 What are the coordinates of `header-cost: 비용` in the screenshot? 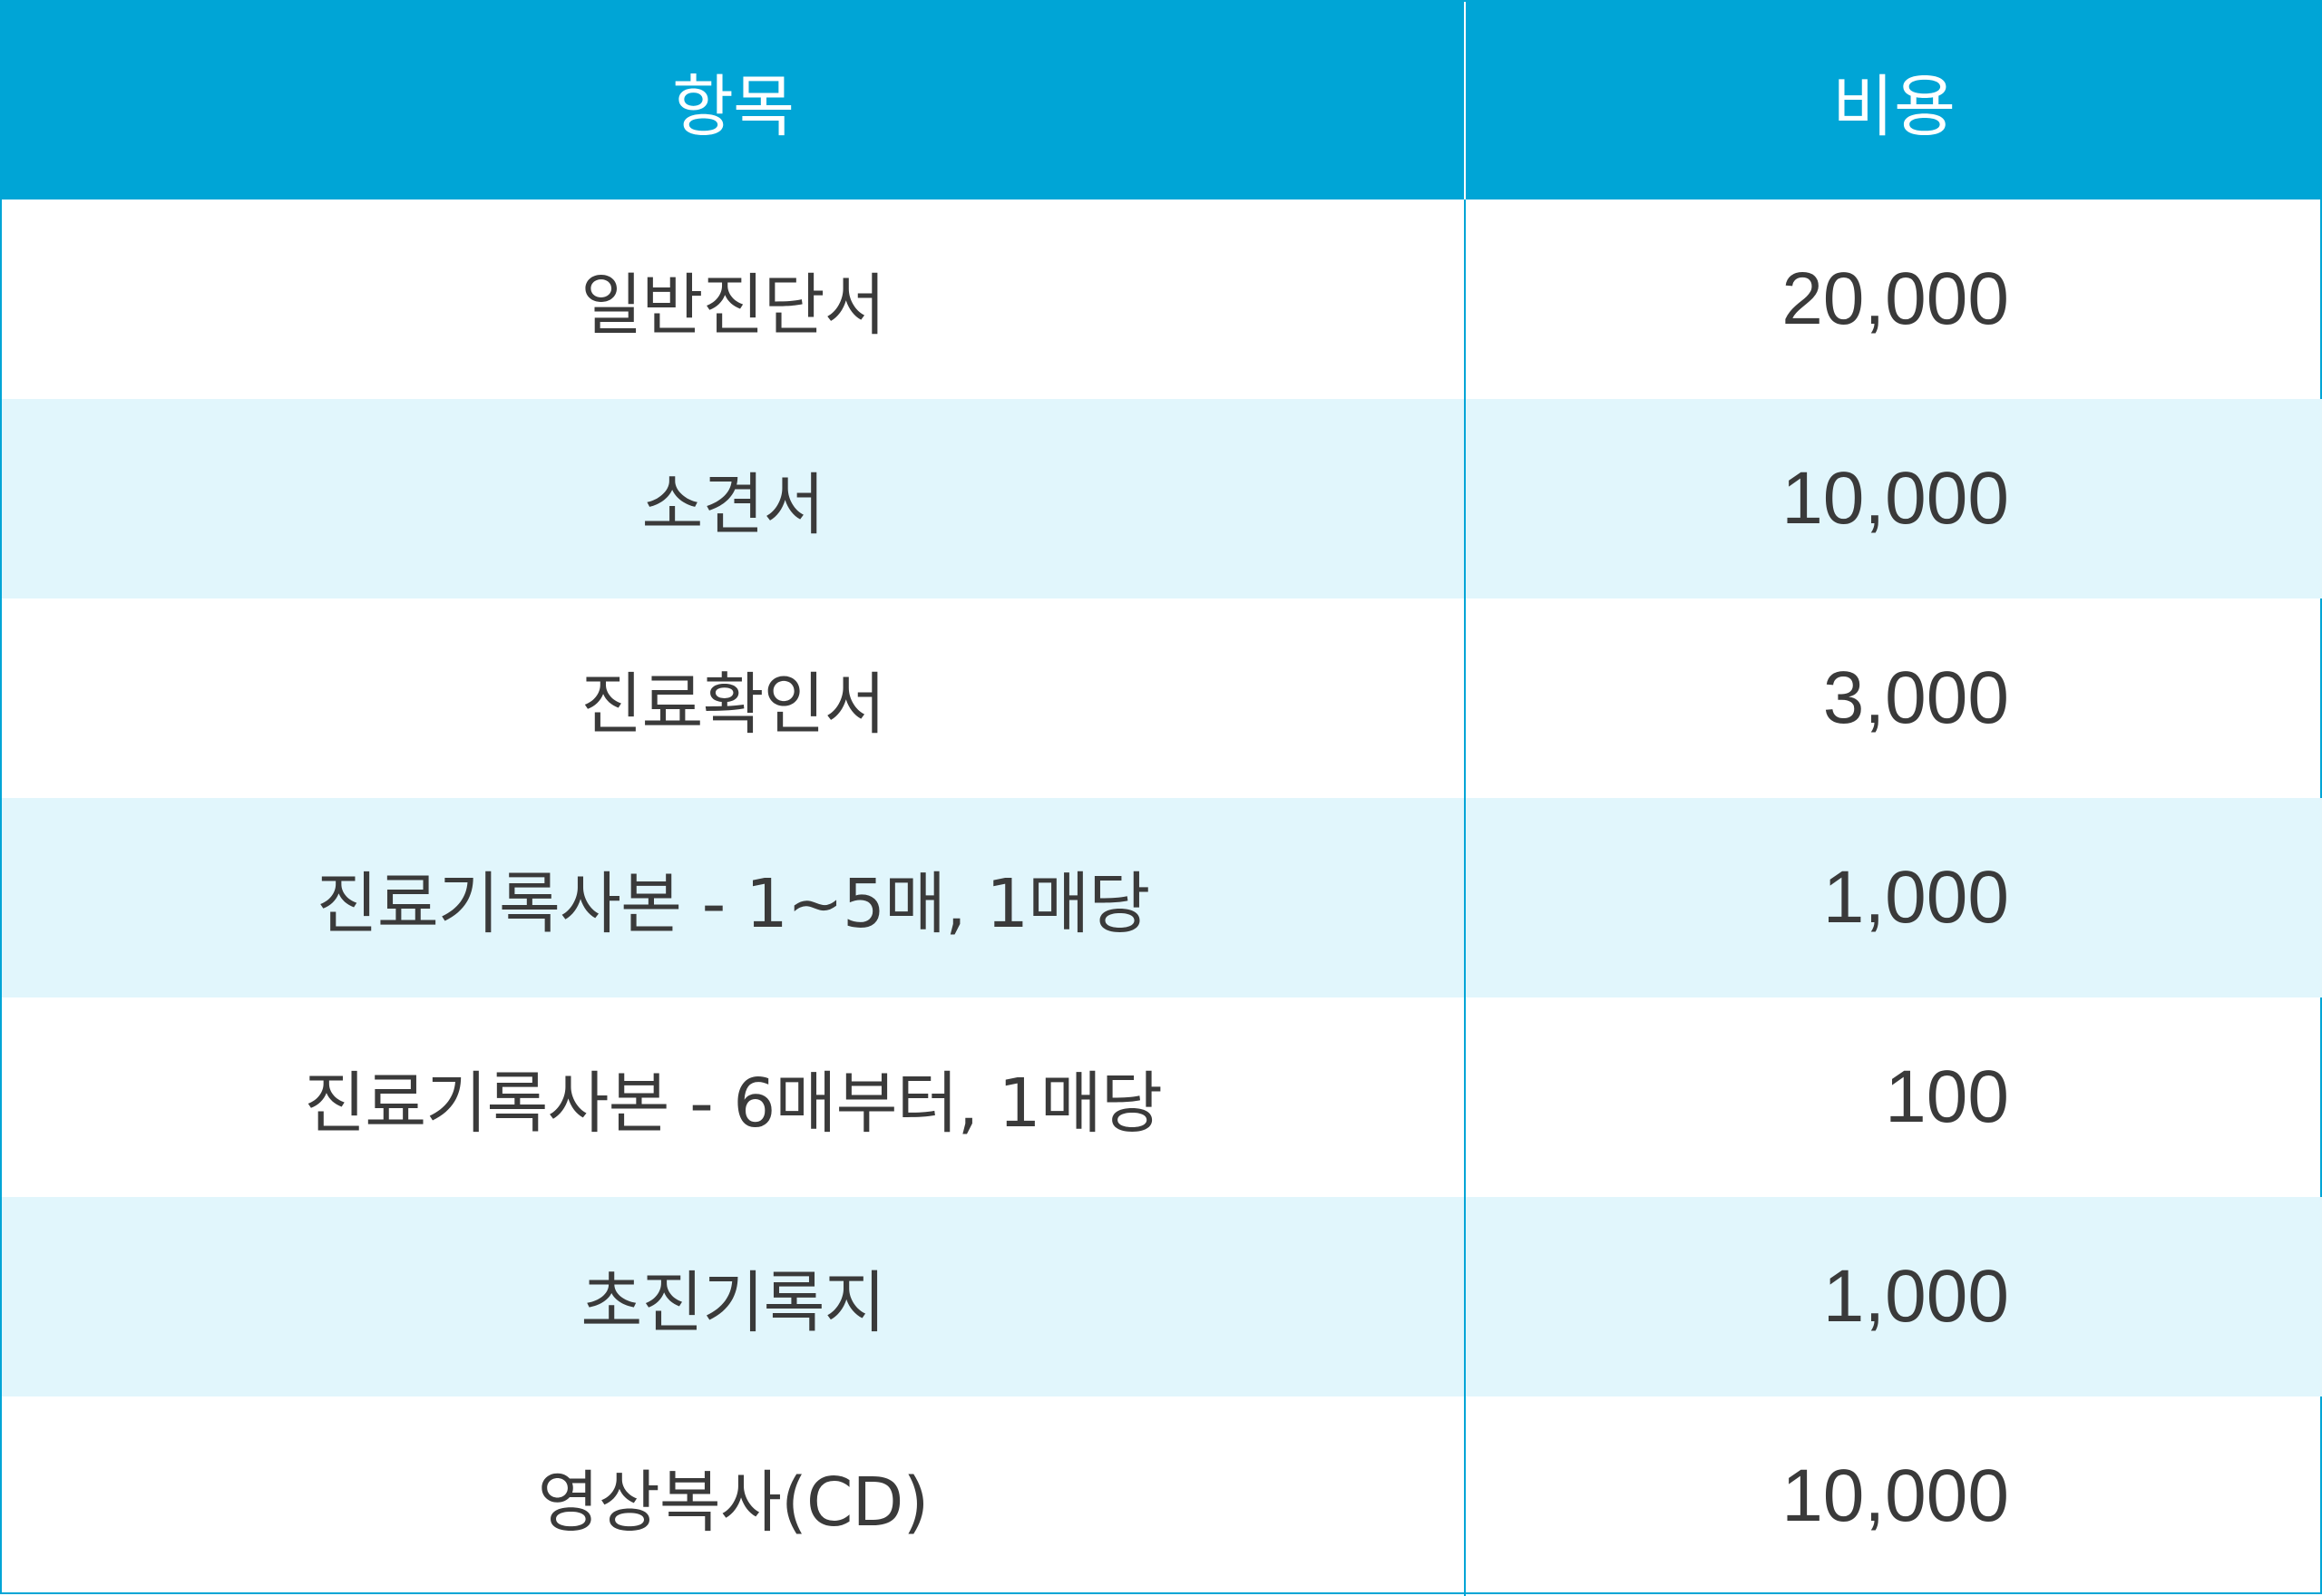 It's located at (1894, 101).